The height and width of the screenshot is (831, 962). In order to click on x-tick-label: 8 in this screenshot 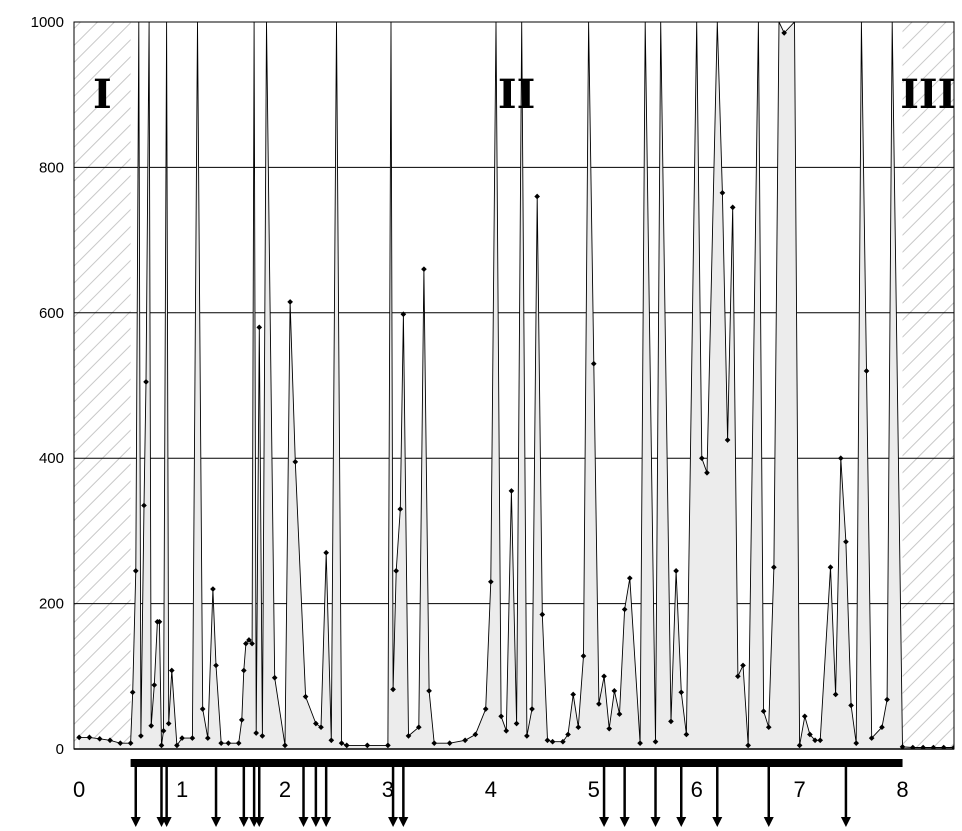, I will do `click(902, 789)`.